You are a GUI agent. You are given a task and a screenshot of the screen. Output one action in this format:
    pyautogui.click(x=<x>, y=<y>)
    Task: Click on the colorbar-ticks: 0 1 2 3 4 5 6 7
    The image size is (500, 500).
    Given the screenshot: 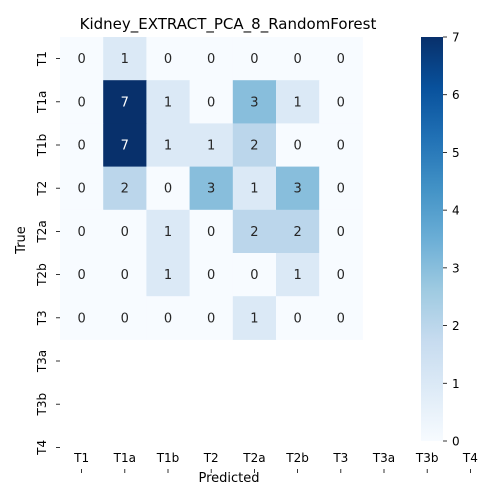 What is the action you would take?
    pyautogui.click(x=451, y=240)
    